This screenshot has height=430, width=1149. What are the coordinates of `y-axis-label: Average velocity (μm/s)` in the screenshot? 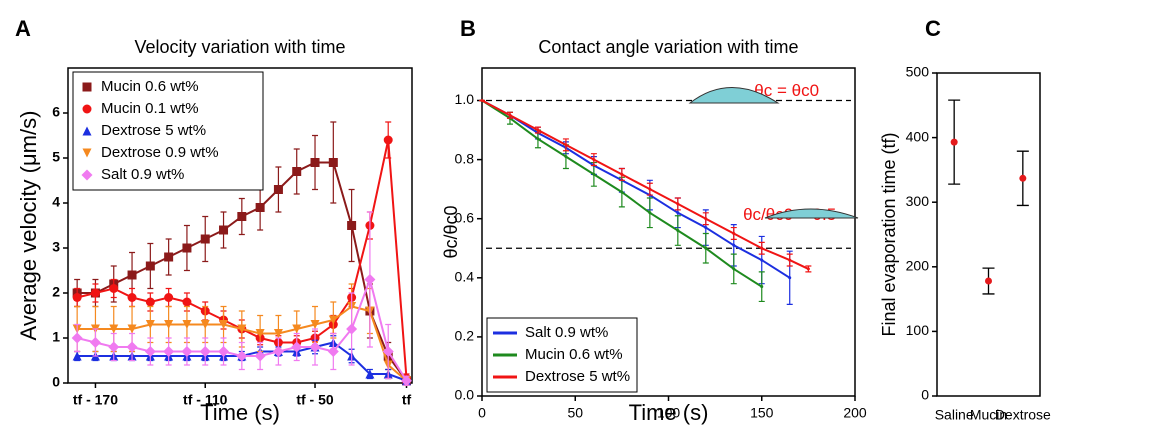 It's located at (28, 226).